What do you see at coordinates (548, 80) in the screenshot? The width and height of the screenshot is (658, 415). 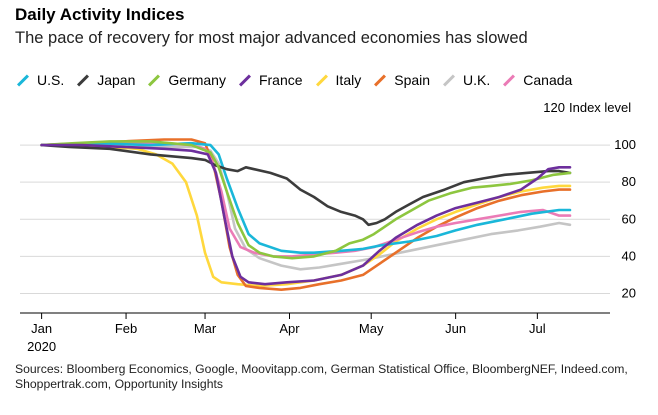 I see `legend-label: Canada` at bounding box center [548, 80].